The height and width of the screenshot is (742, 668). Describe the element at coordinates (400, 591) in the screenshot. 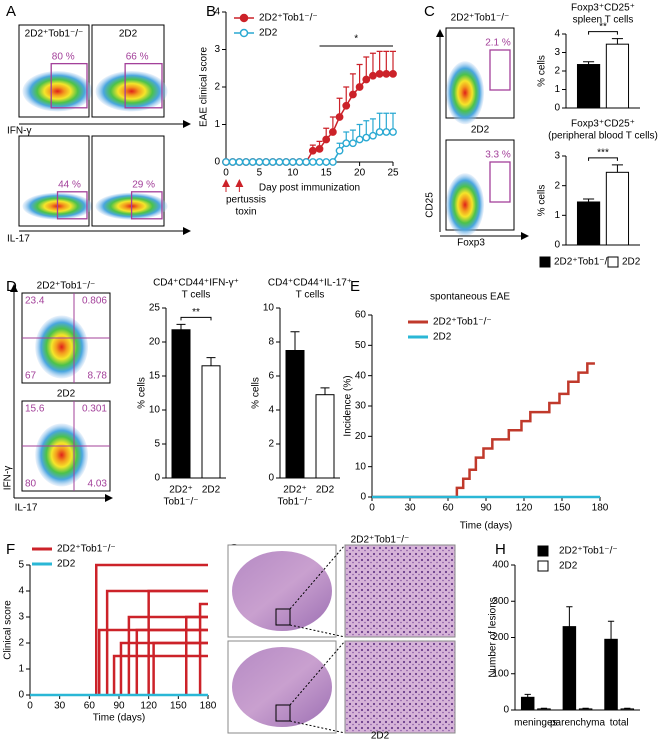

I see `histology-zoom` at that location.